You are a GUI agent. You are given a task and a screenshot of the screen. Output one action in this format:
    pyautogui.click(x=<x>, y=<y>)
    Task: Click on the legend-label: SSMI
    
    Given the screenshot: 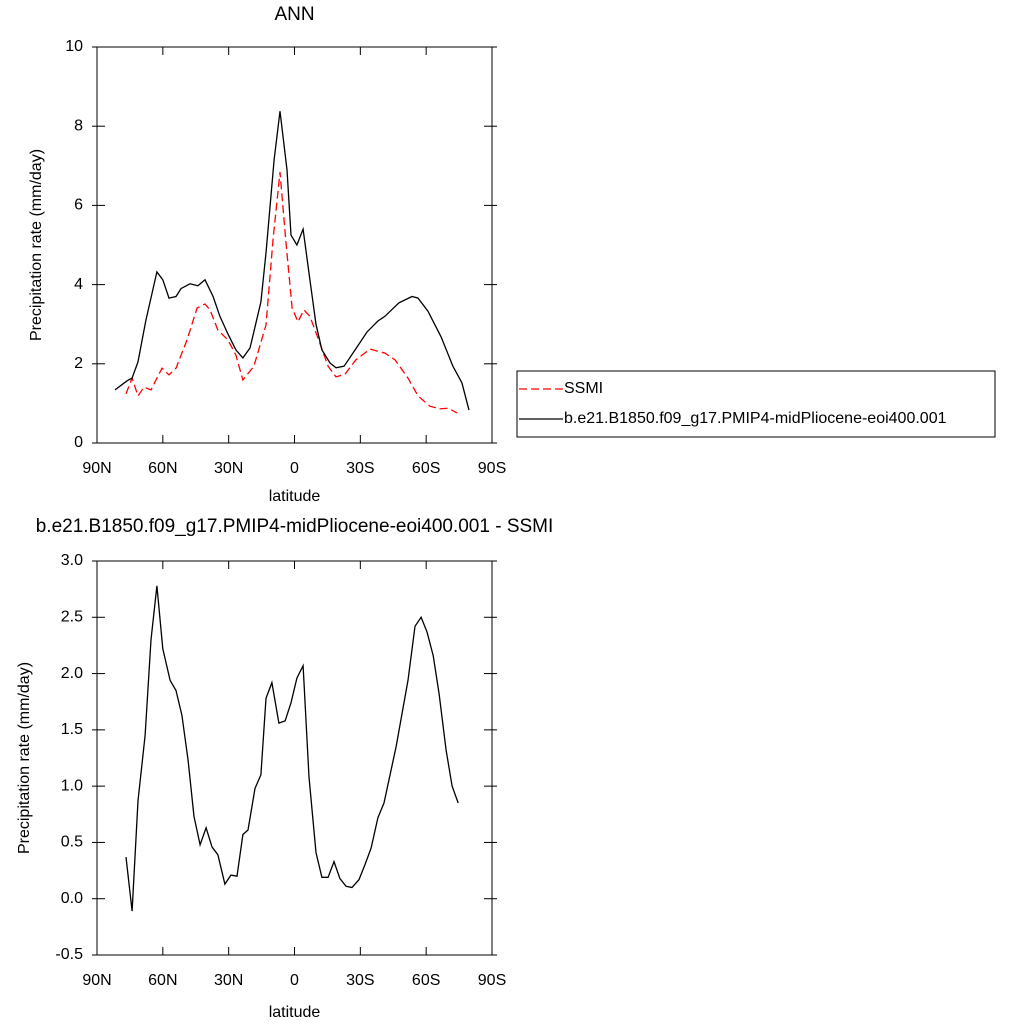 What is the action you would take?
    pyautogui.click(x=583, y=388)
    